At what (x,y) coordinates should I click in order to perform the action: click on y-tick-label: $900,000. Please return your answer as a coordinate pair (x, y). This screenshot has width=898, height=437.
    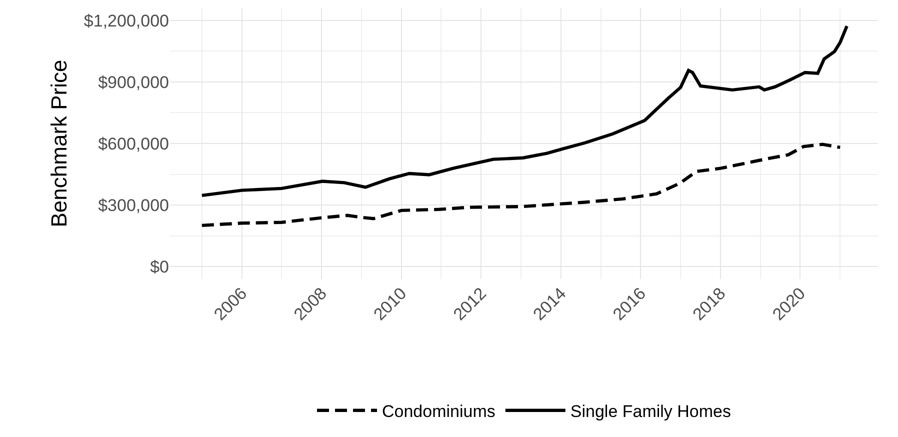
    Looking at the image, I should click on (133, 82).